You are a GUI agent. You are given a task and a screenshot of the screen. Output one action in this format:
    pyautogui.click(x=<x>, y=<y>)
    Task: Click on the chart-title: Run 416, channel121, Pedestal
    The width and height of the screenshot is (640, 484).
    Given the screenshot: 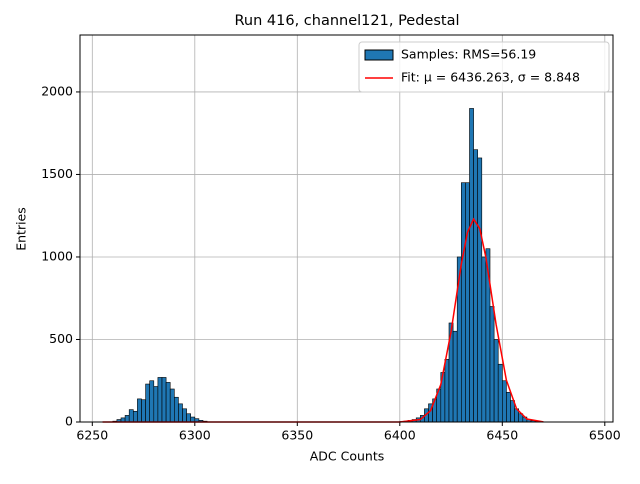 What is the action you would take?
    pyautogui.click(x=346, y=21)
    